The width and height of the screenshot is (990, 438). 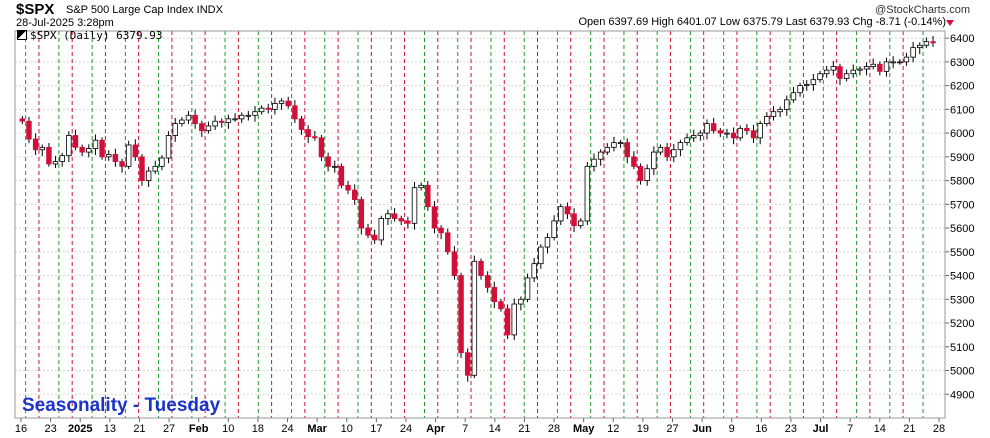 I want to click on y-tick-label: 6100, so click(x=962, y=110).